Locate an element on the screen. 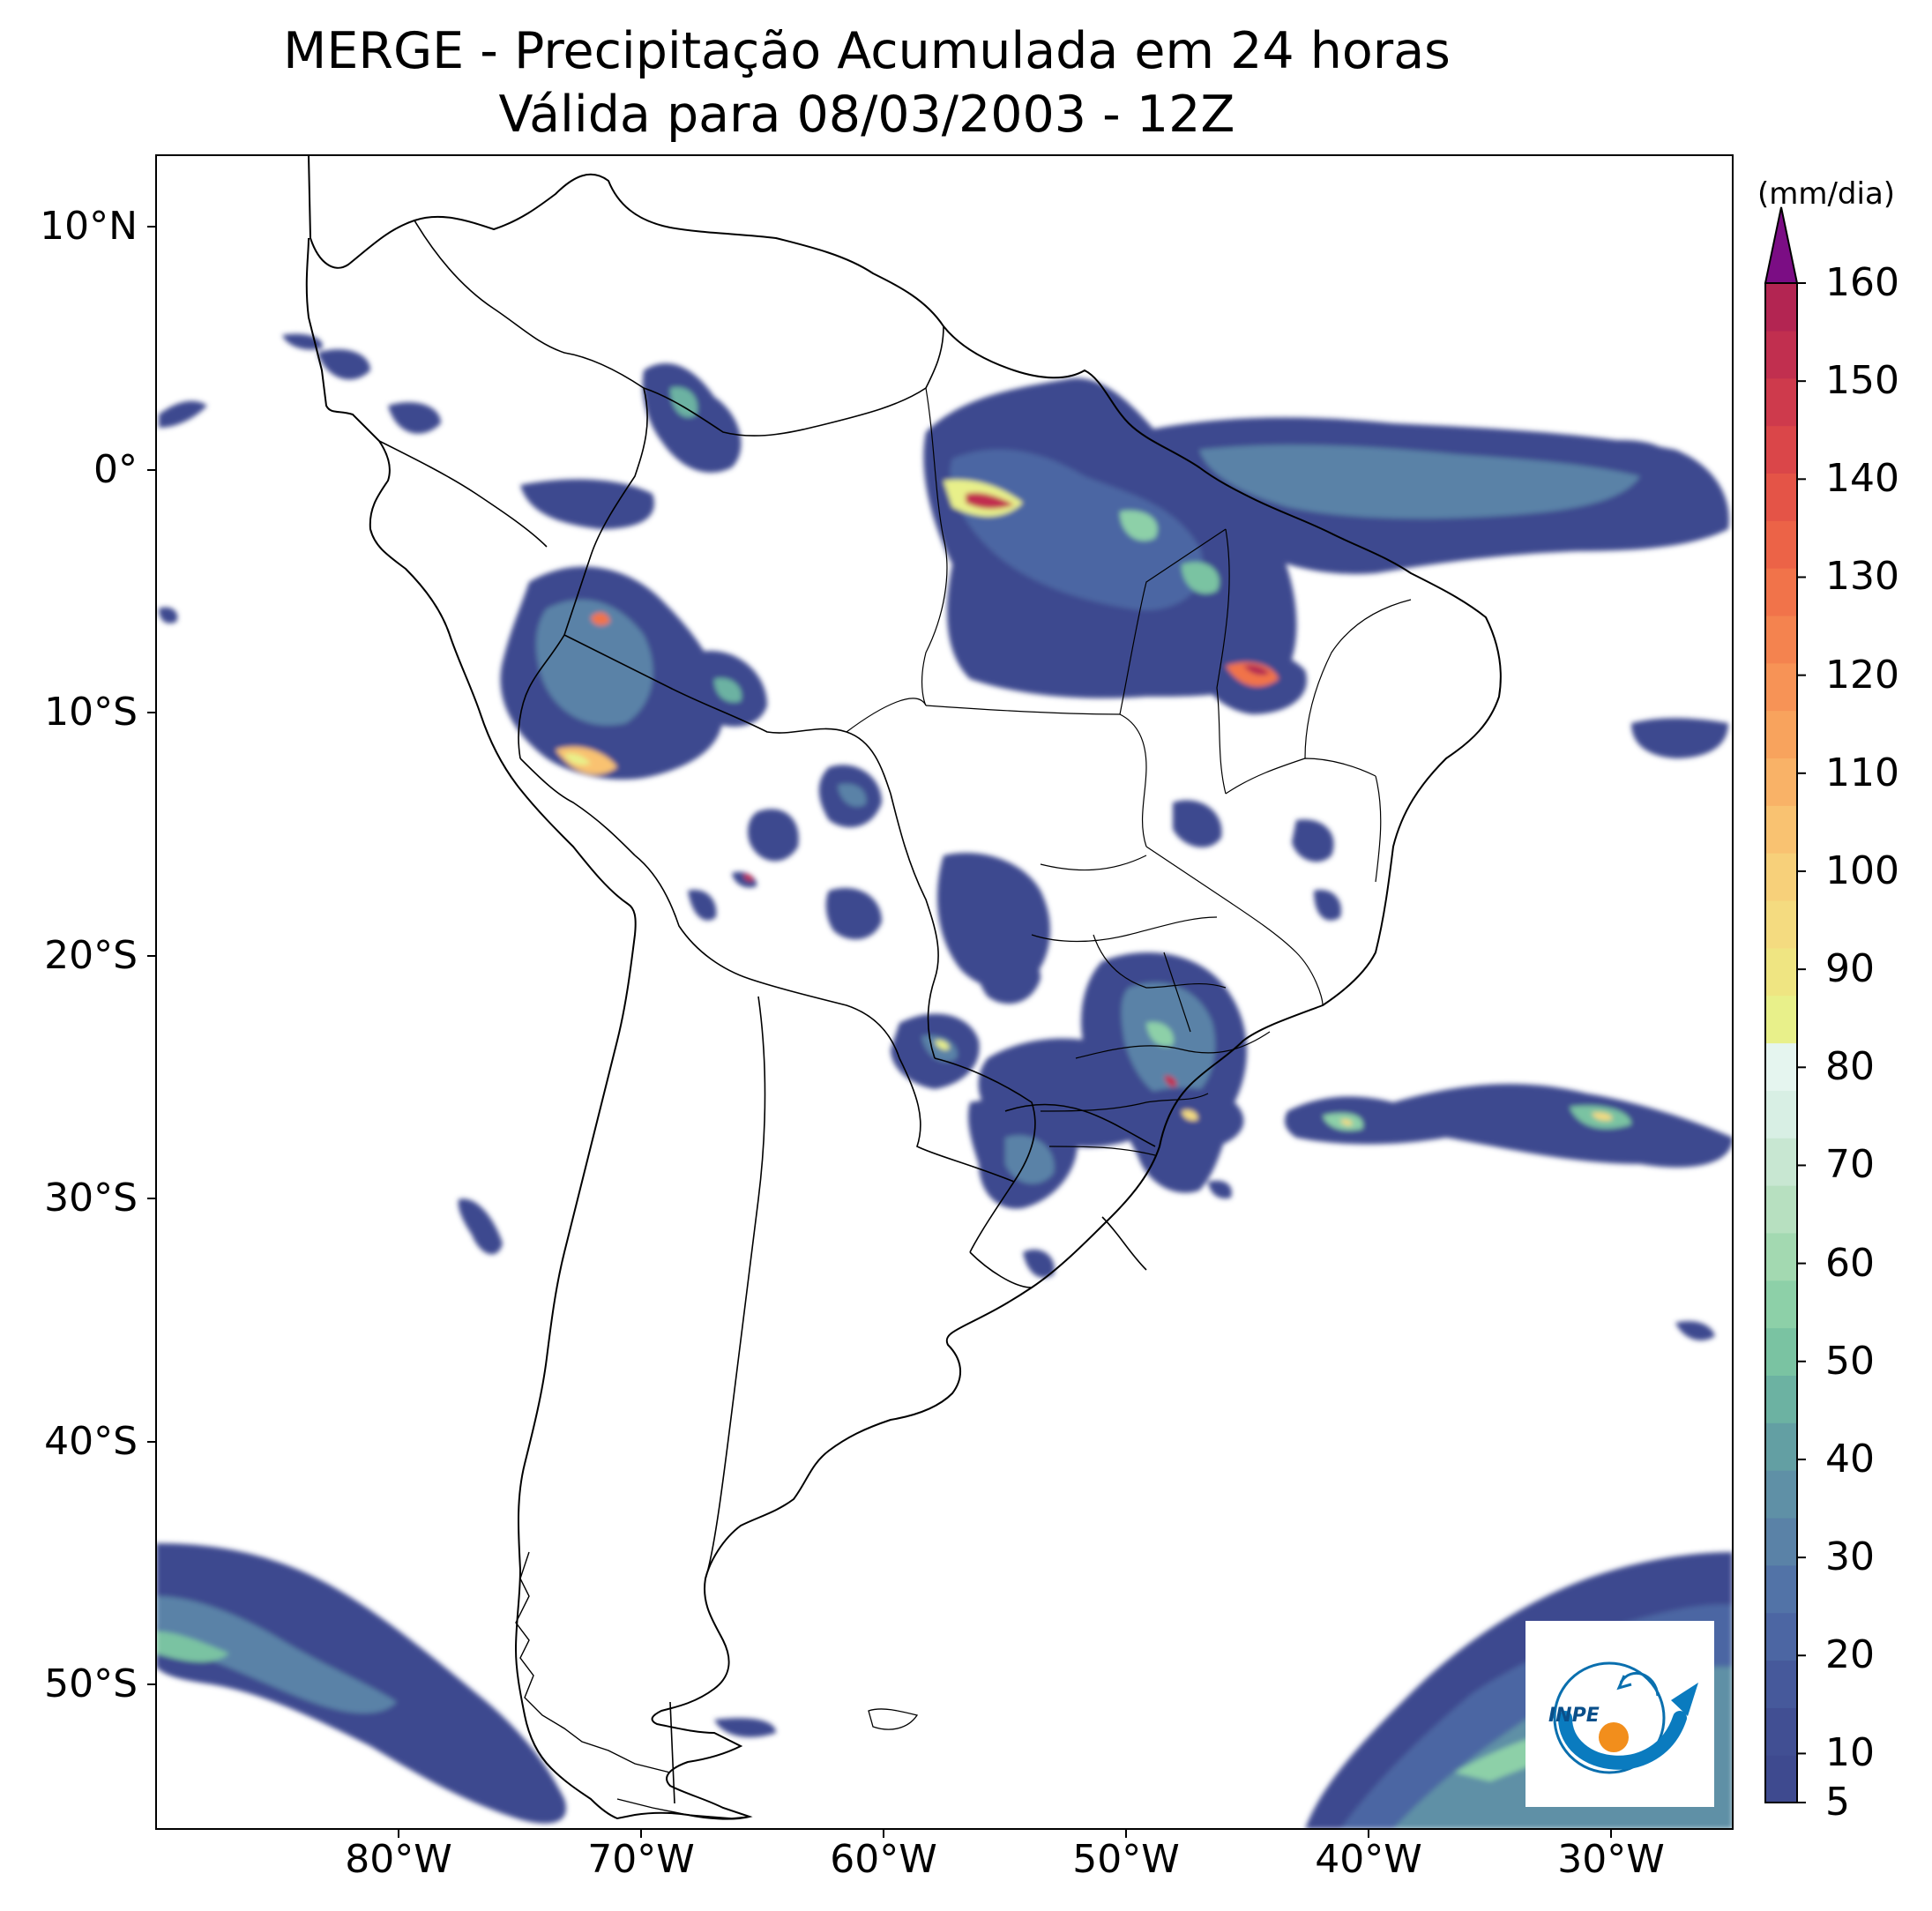  inpe-logo-text: INPE is located at coordinates (1574, 1716).